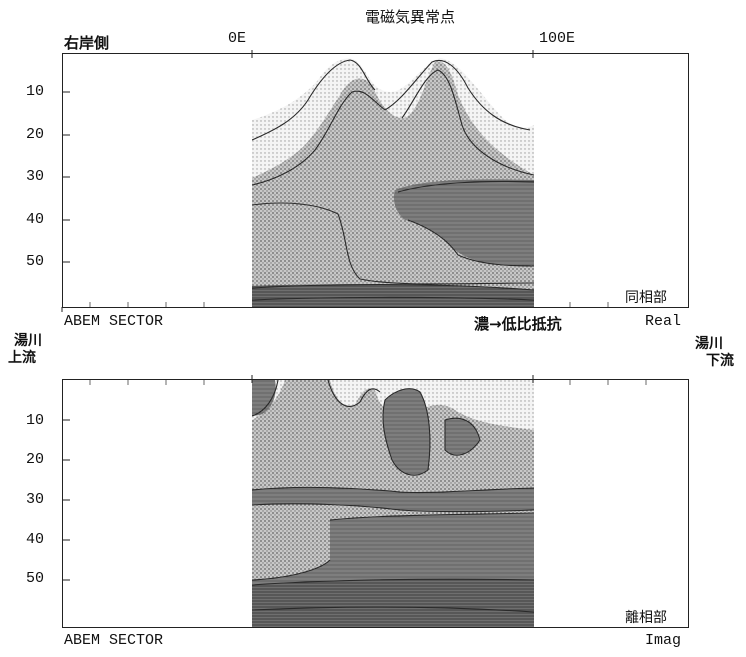 Image resolution: width=746 pixels, height=657 pixels. I want to click on bottom-depth-tick-10: 10, so click(35, 420).